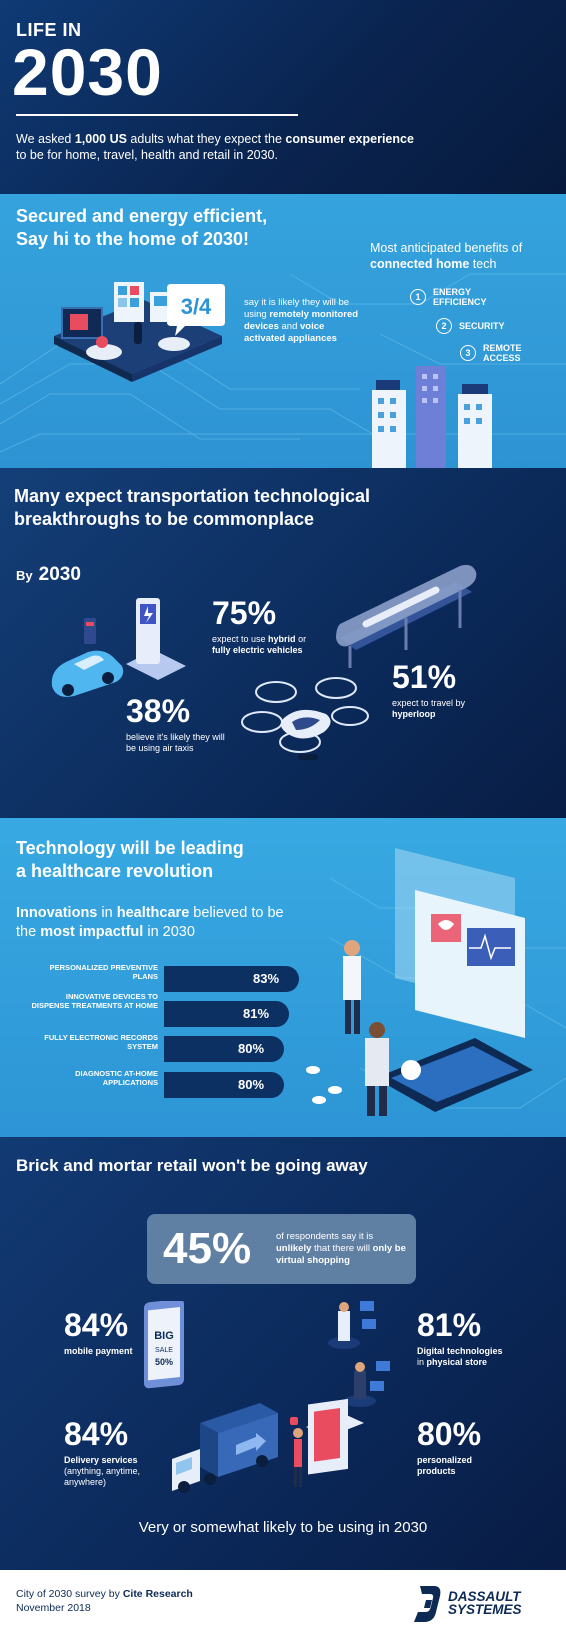 Image resolution: width=566 pixels, height=1641 pixels. I want to click on hyperloop-stat-value: 51%, so click(424, 677).